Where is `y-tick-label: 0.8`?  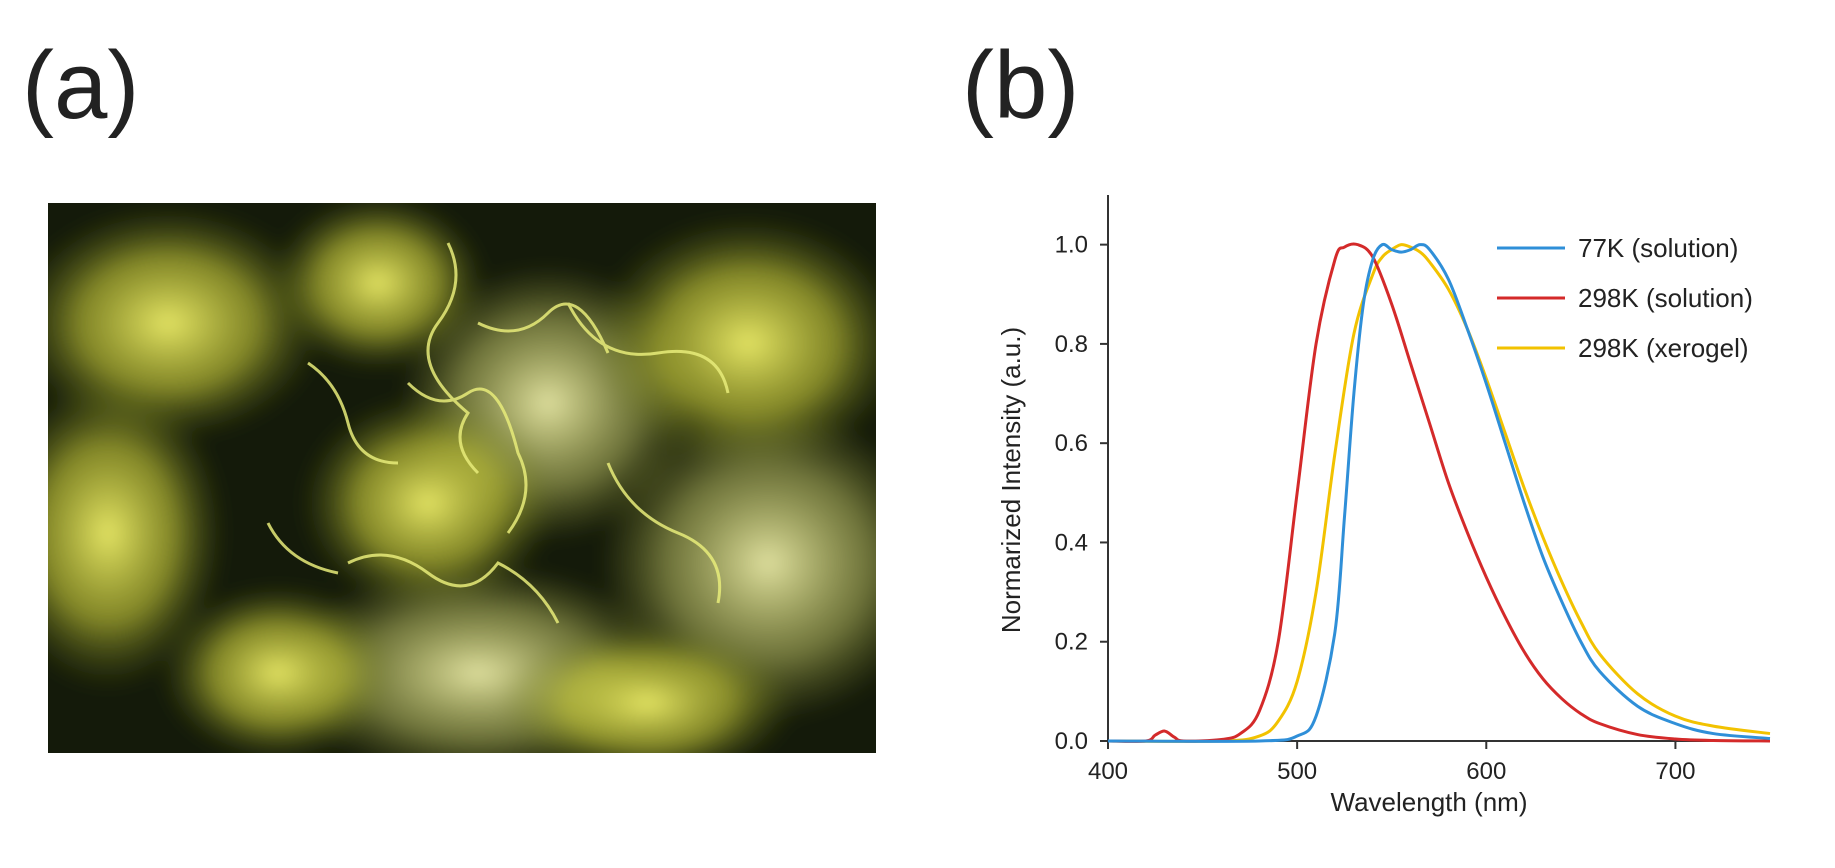 y-tick-label: 0.8 is located at coordinates (1071, 344).